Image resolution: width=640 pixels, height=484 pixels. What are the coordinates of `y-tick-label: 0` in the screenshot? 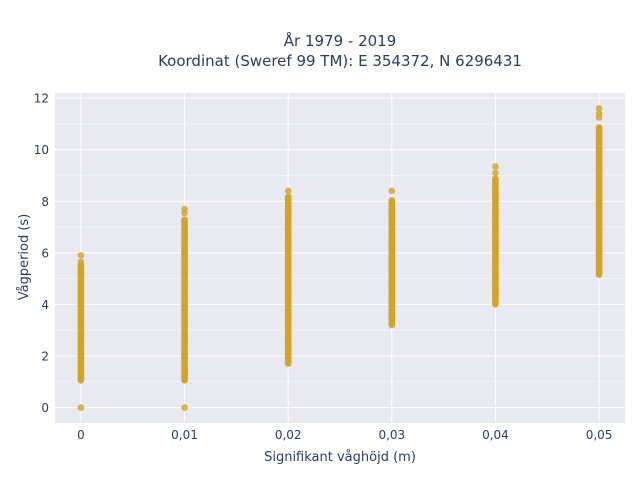 It's located at (45, 408).